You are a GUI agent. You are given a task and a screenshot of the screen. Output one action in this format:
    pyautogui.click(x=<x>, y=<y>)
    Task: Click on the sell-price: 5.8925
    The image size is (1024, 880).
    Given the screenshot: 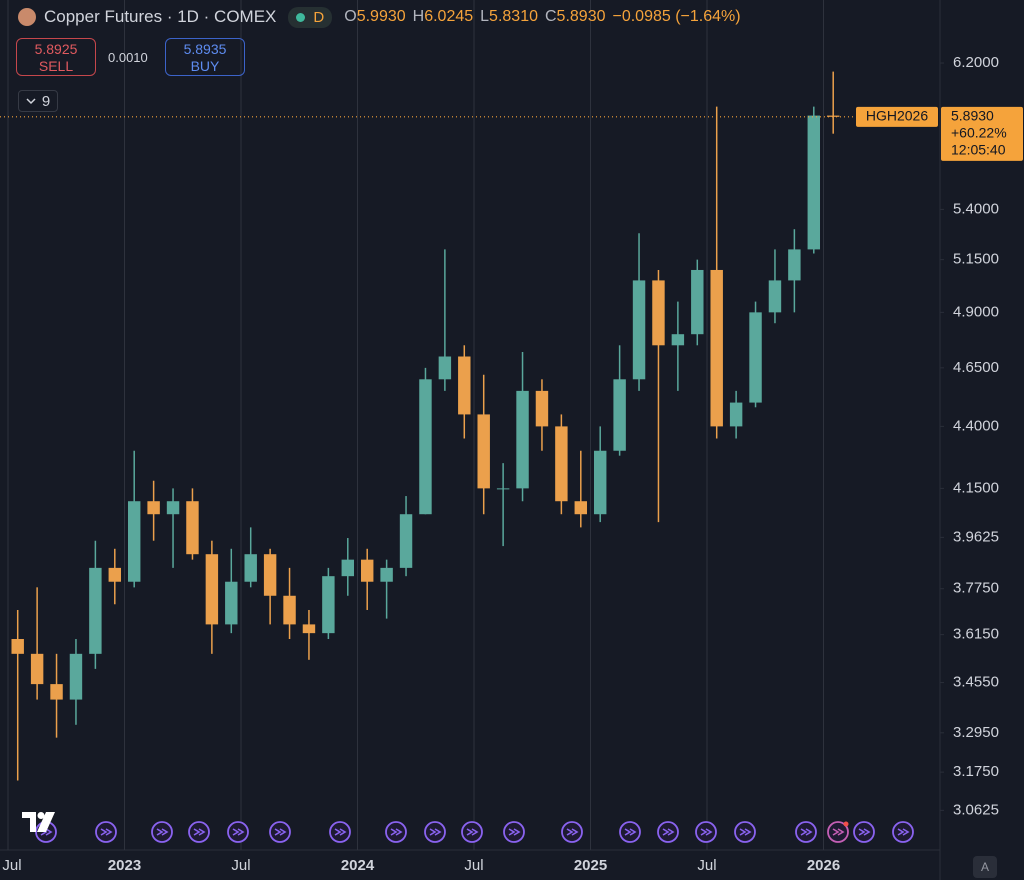 What is the action you would take?
    pyautogui.click(x=56, y=49)
    